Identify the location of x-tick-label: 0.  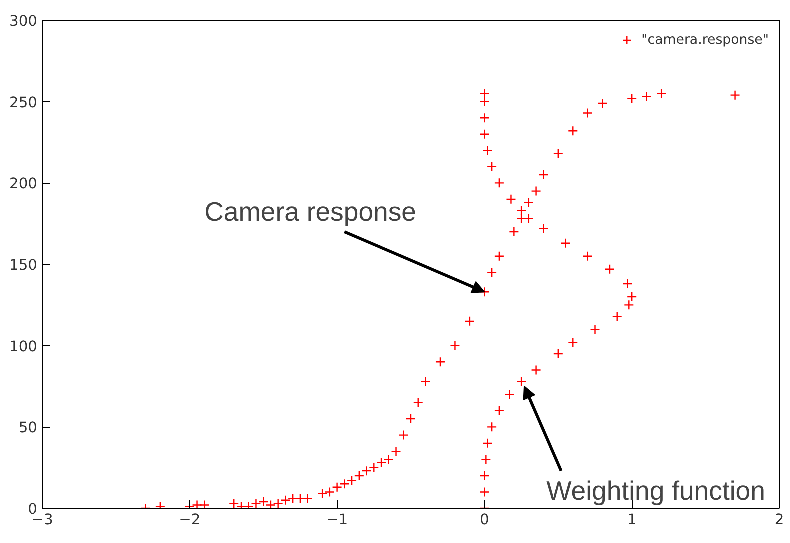
(485, 520).